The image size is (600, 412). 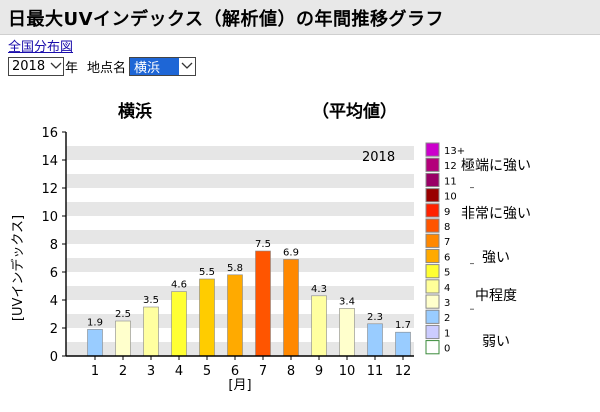 I want to click on y-tick-label: 10, so click(x=49, y=217).